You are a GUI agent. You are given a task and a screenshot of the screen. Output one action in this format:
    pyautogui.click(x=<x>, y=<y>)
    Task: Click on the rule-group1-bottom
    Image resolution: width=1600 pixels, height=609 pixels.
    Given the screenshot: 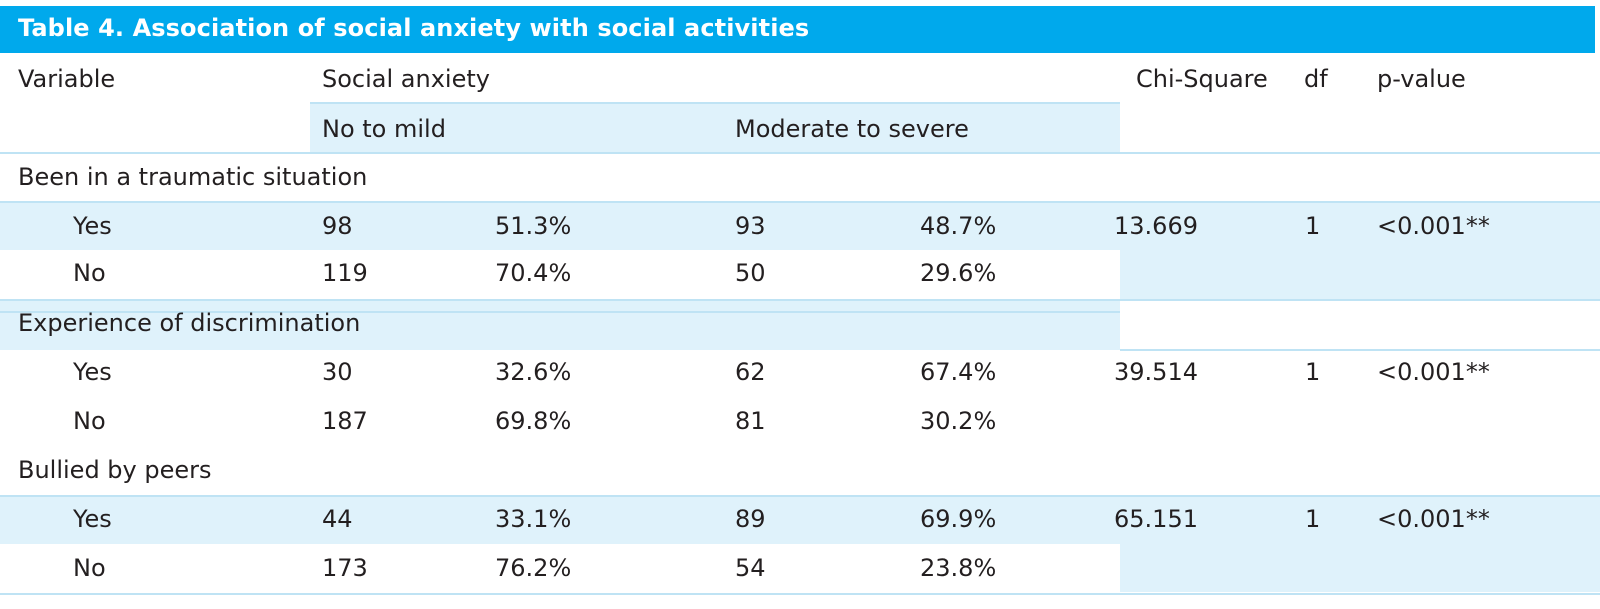 What is the action you would take?
    pyautogui.click(x=800, y=300)
    